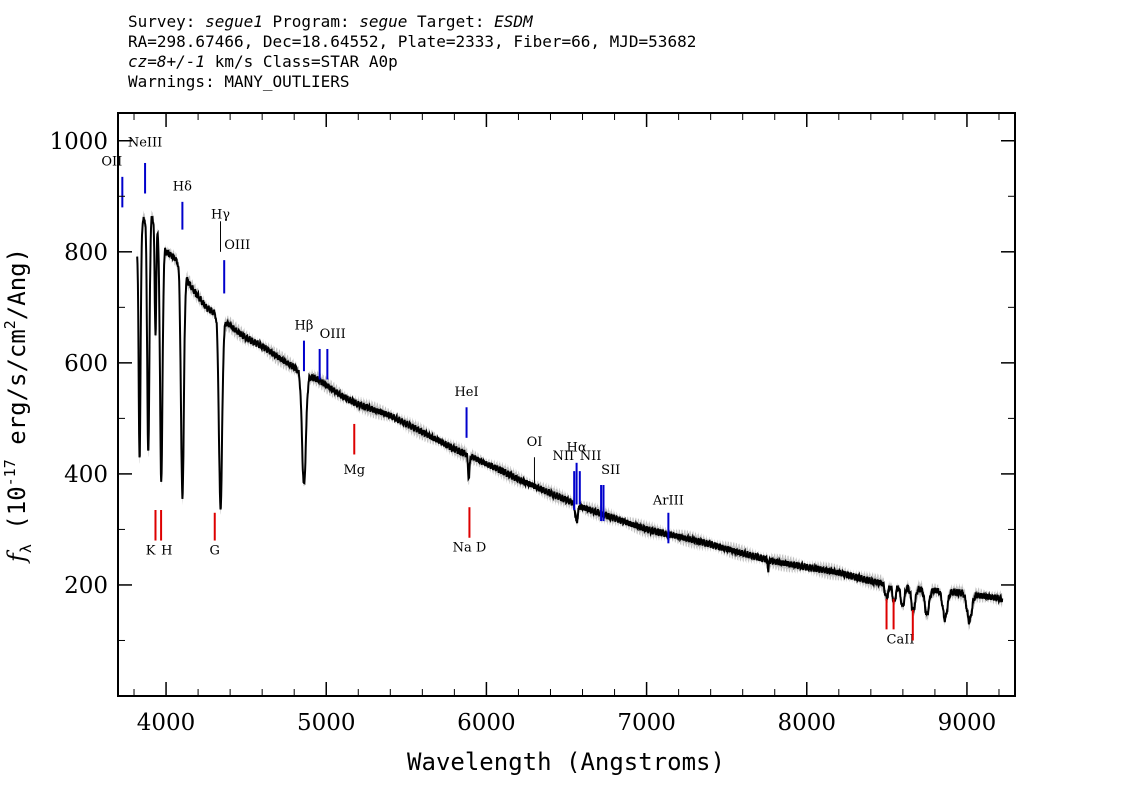 The image size is (1134, 810). I want to click on program-label: Program:, so click(311, 21).